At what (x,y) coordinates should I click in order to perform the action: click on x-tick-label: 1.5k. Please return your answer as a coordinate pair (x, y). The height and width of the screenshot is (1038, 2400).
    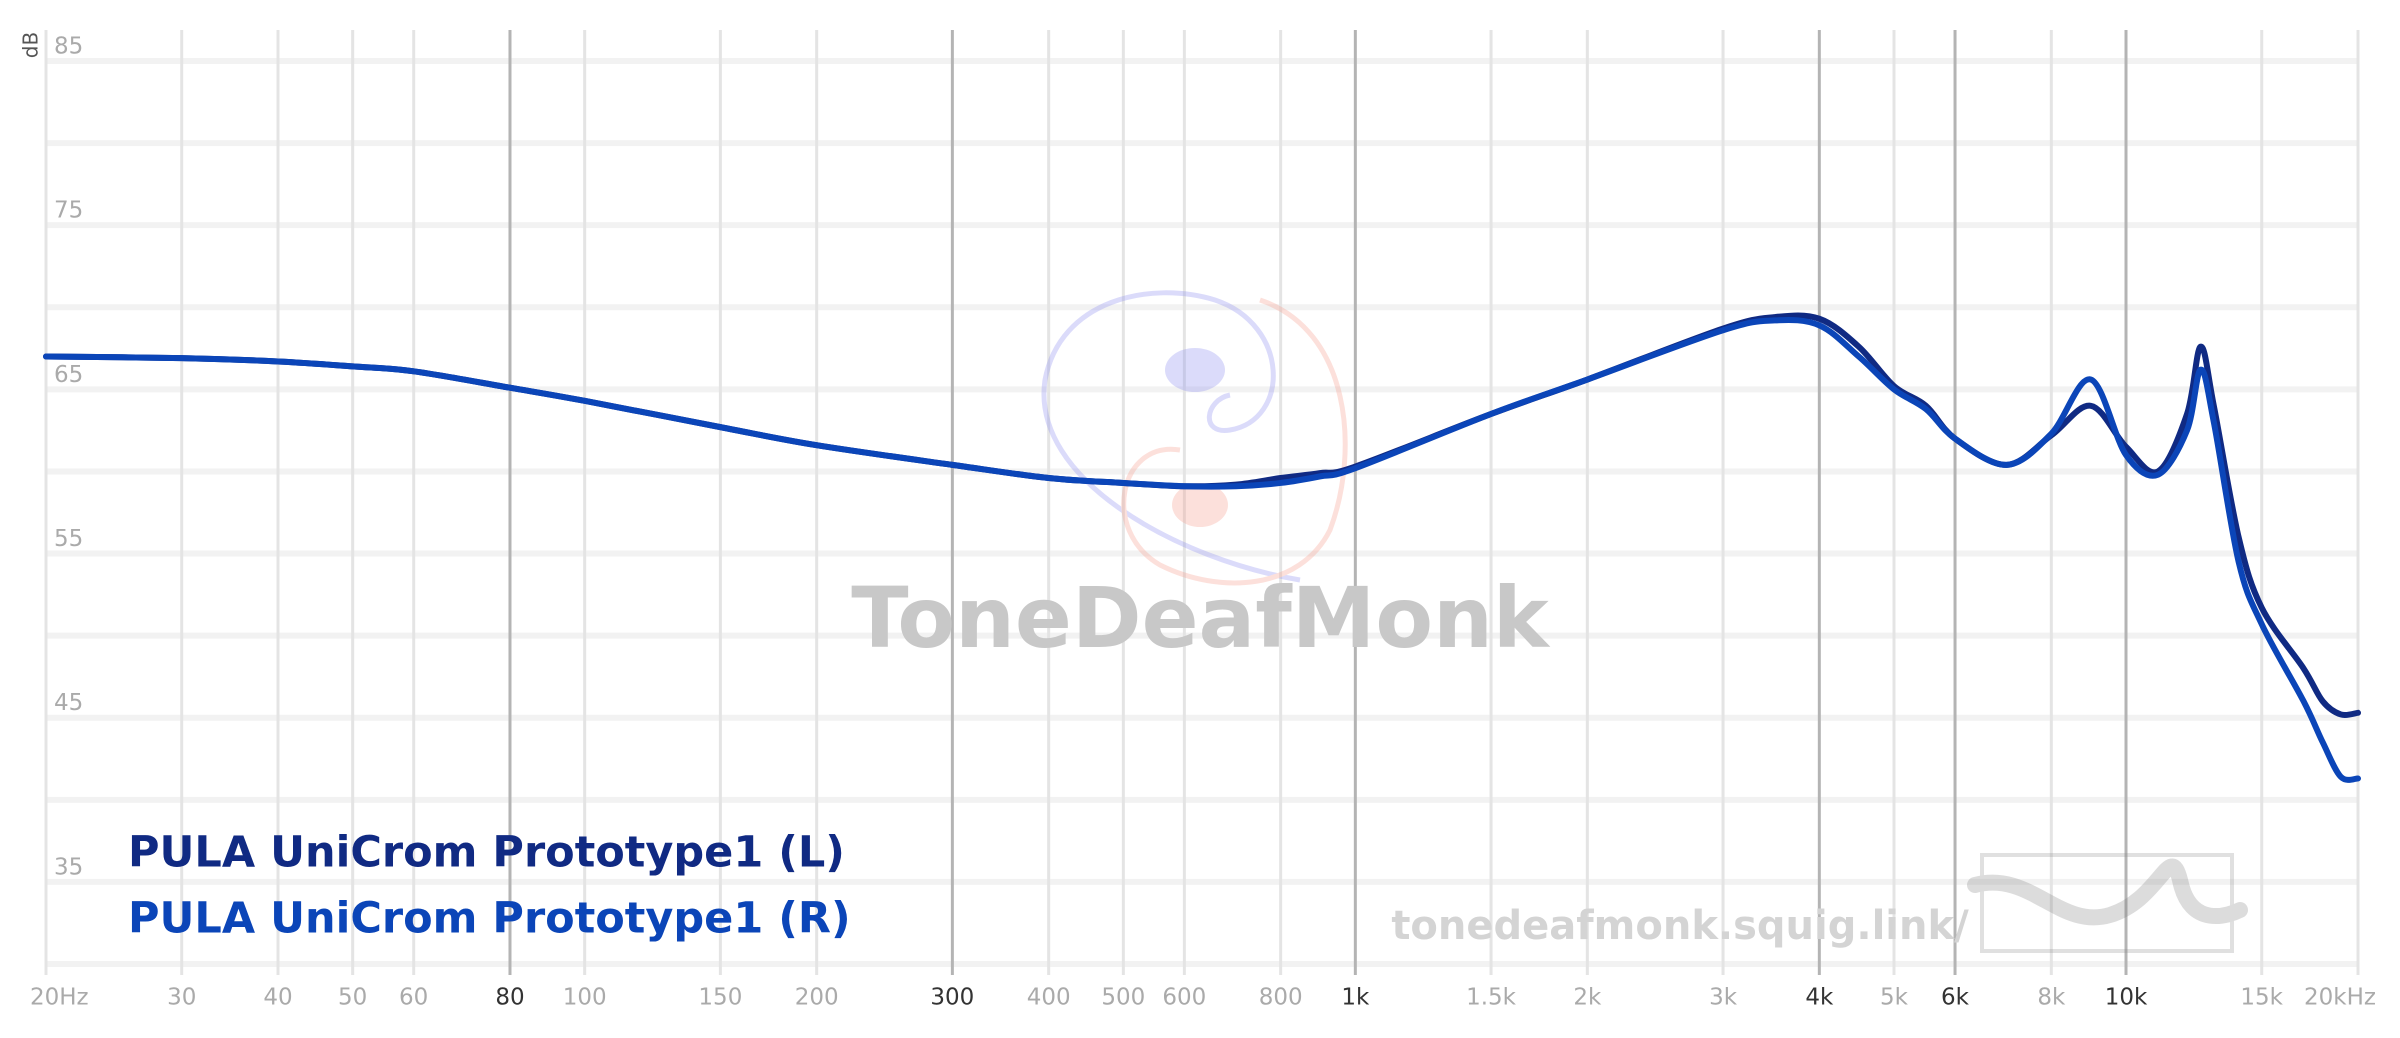
    Looking at the image, I should click on (1491, 998).